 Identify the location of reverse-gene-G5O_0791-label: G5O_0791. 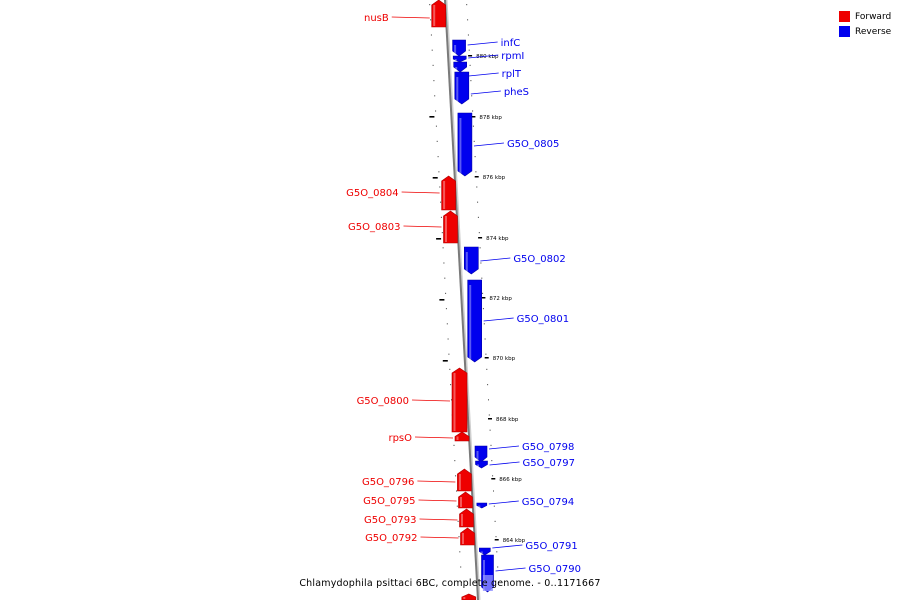
(551, 546).